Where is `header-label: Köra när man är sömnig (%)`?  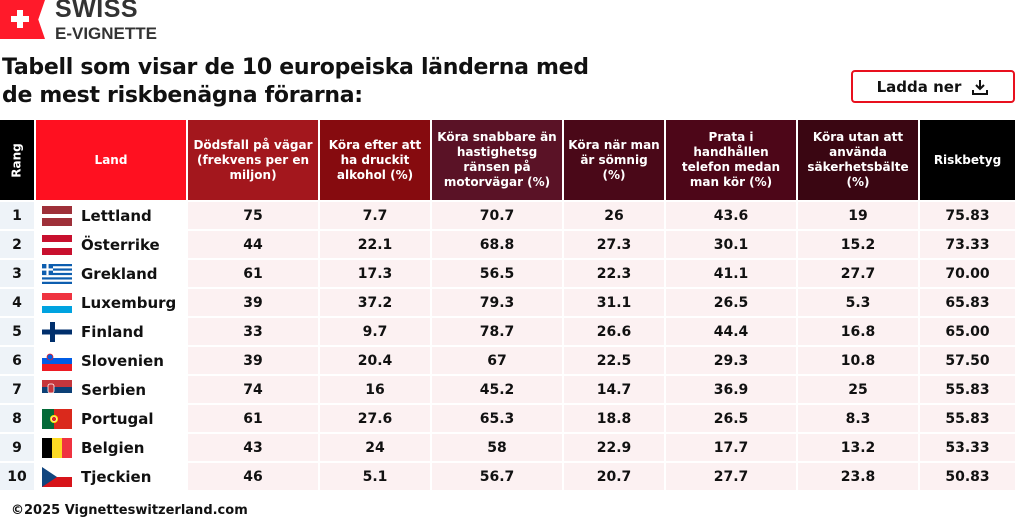
header-label: Köra när man är sömnig (%) is located at coordinates (614, 159).